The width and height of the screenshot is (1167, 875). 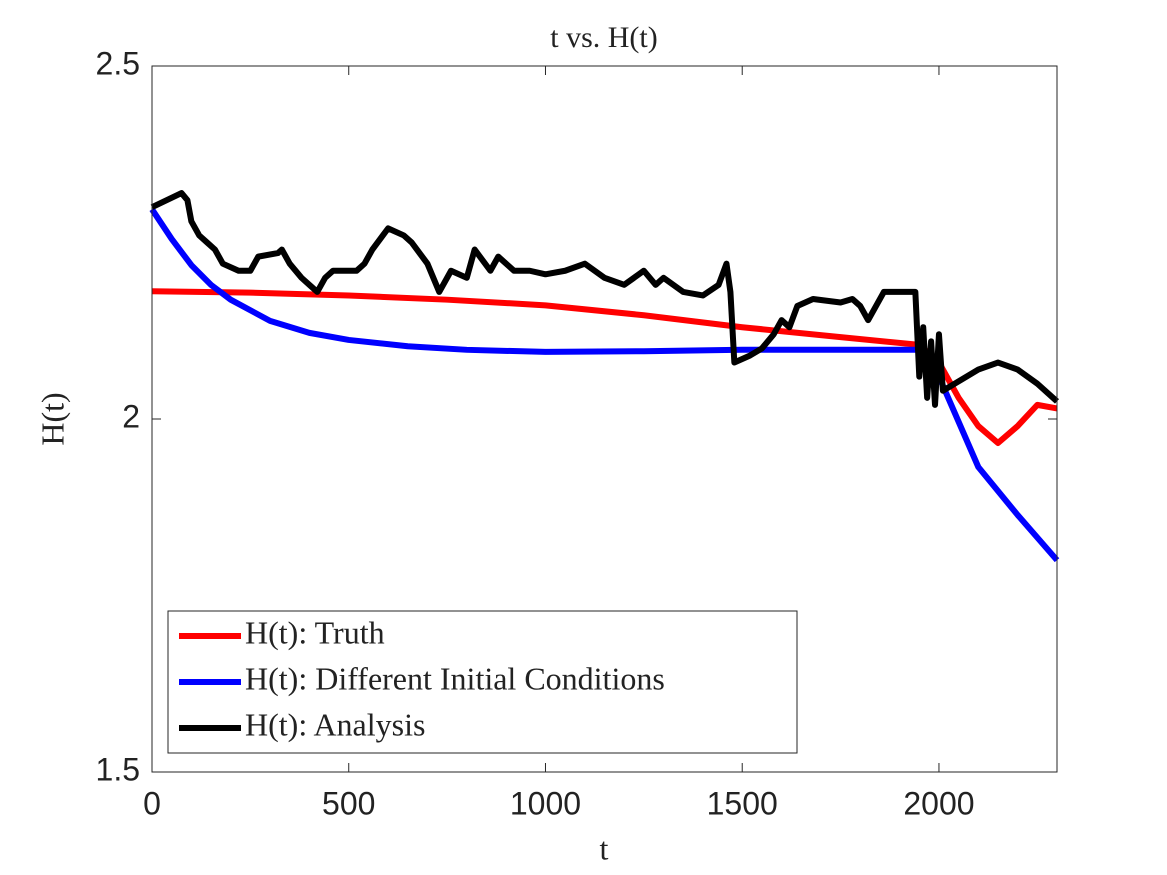 What do you see at coordinates (315, 632) in the screenshot?
I see `legend-label: H(t): Truth` at bounding box center [315, 632].